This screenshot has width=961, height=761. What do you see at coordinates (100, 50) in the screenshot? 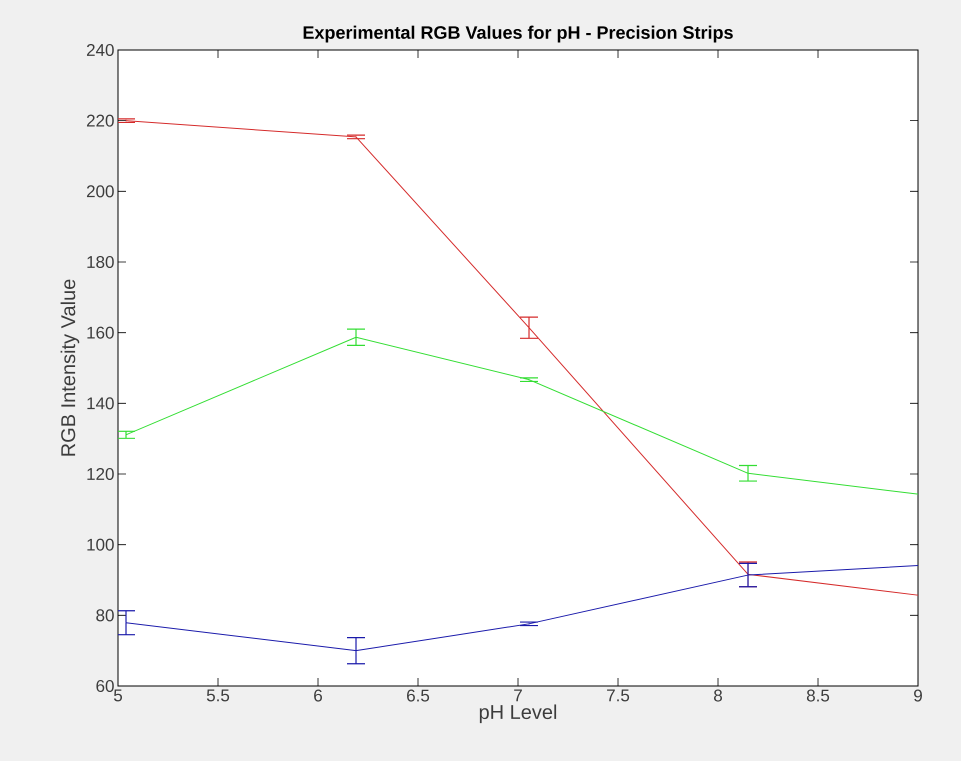
I see `y-tick-label: 240` at bounding box center [100, 50].